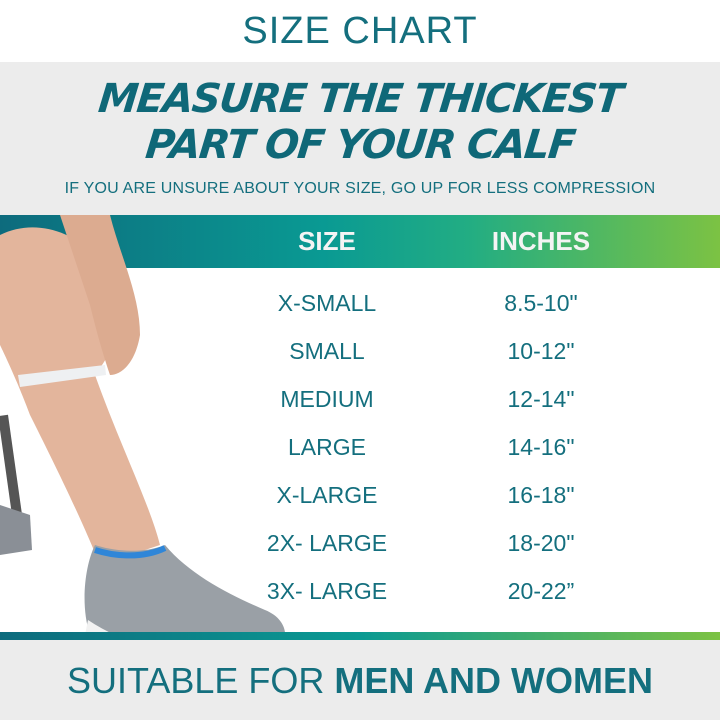 This screenshot has height=720, width=720. What do you see at coordinates (327, 591) in the screenshot?
I see `size-cell: 3X- LARGE` at bounding box center [327, 591].